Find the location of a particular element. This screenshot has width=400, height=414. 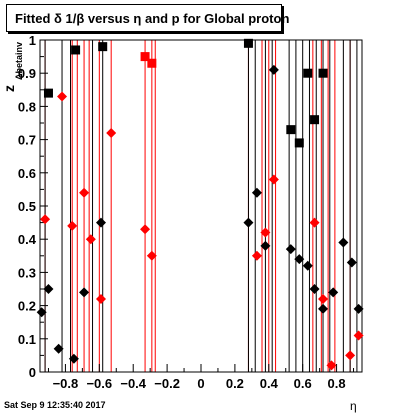

y-tick-label: 0.8 is located at coordinates (27, 106).